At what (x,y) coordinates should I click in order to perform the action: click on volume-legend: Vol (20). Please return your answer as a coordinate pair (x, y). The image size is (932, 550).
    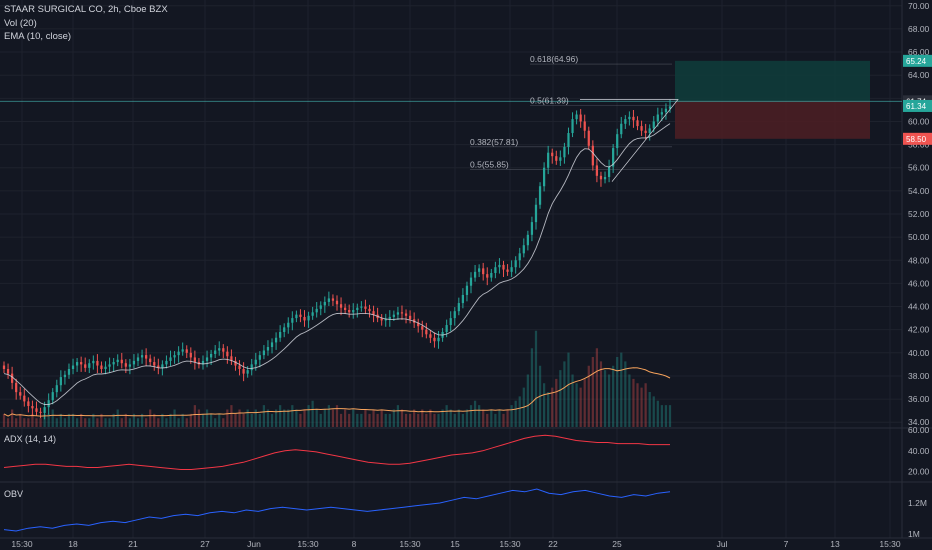
    Looking at the image, I should click on (20, 23).